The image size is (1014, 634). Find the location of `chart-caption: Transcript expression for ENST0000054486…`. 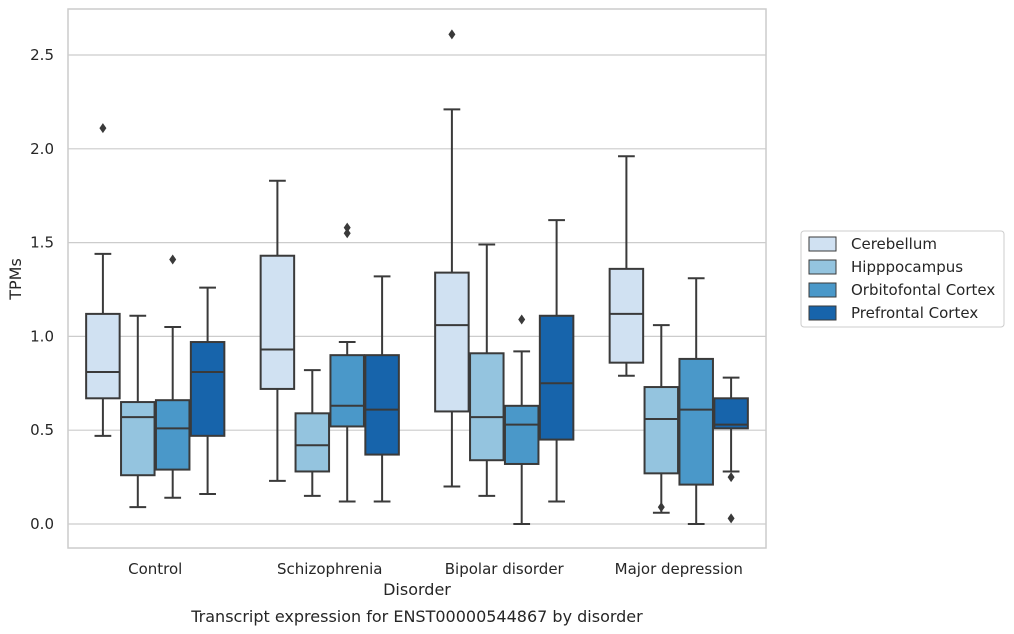

chart-caption: Transcript expression for ENST0000054486… is located at coordinates (416, 616).